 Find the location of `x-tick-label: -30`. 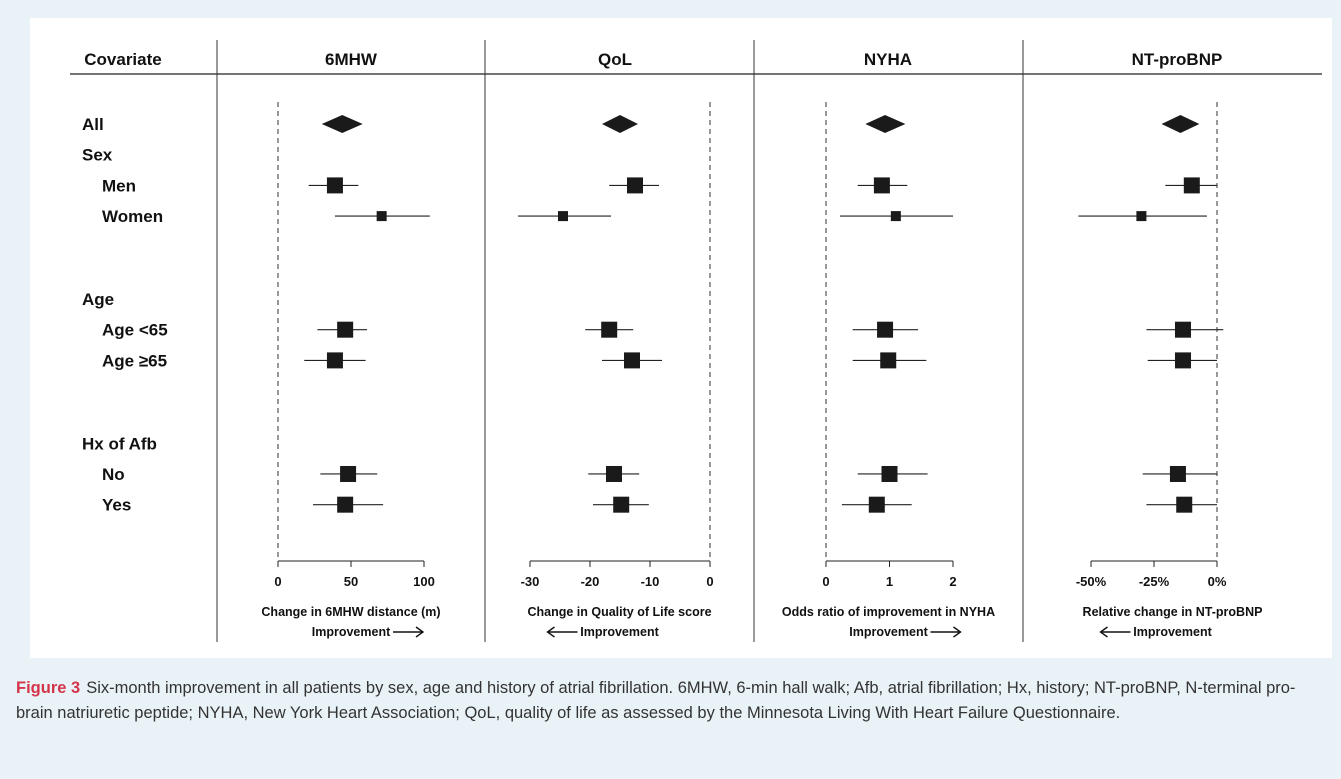

x-tick-label: -30 is located at coordinates (530, 581).